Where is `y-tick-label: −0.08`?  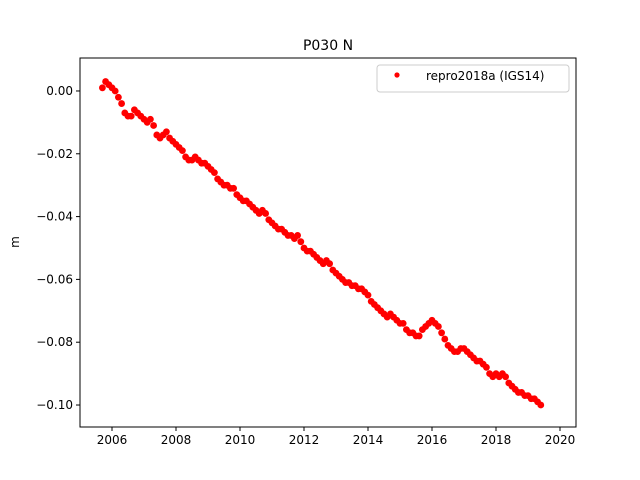
y-tick-label: −0.08 is located at coordinates (54, 342).